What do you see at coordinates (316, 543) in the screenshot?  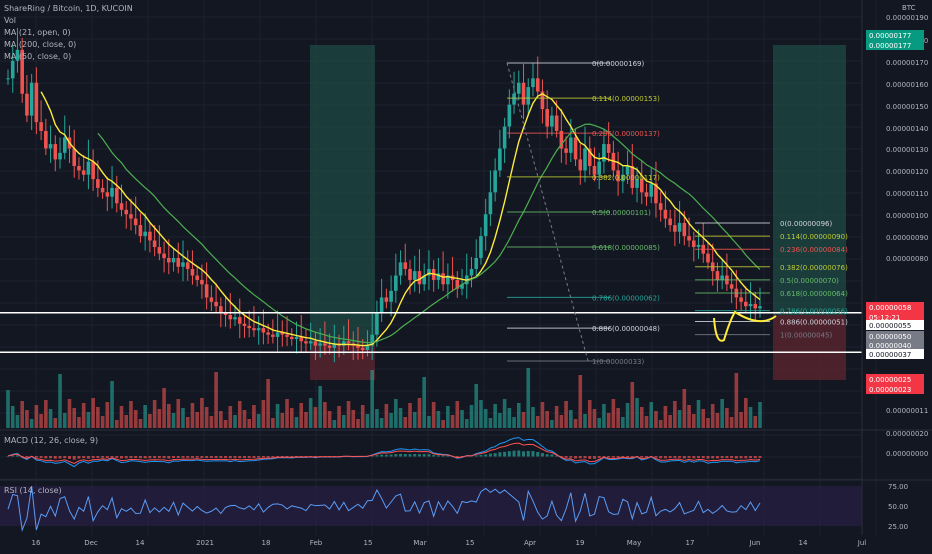 I see `time-axis-label: Feb` at bounding box center [316, 543].